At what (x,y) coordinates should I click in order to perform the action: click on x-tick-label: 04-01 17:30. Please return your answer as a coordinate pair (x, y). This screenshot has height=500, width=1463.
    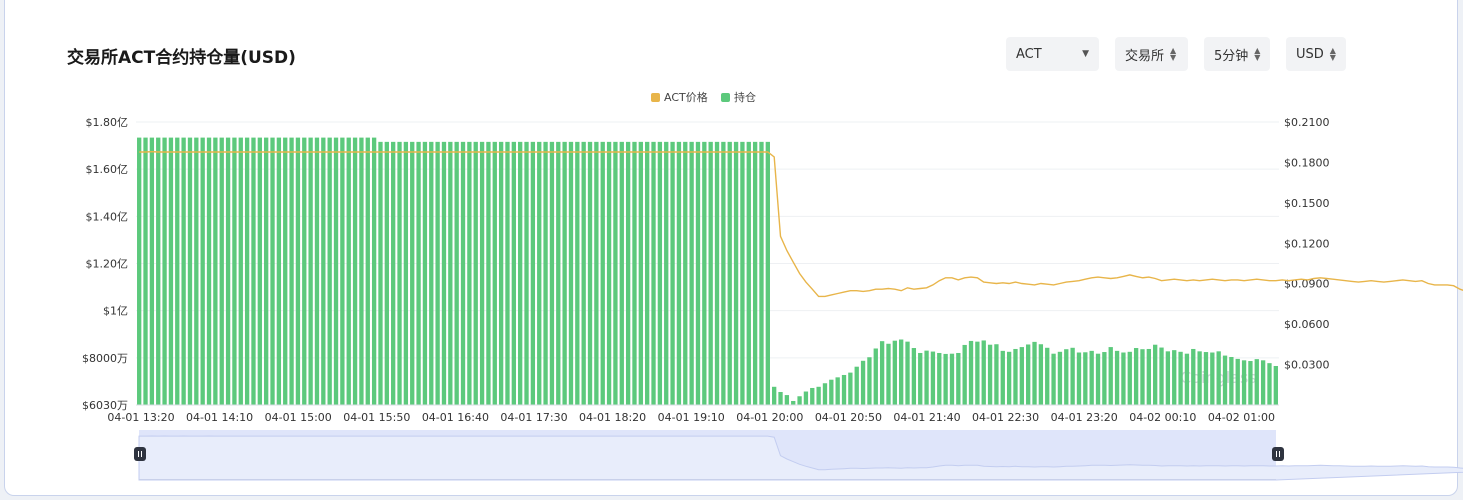
    Looking at the image, I should click on (533, 417).